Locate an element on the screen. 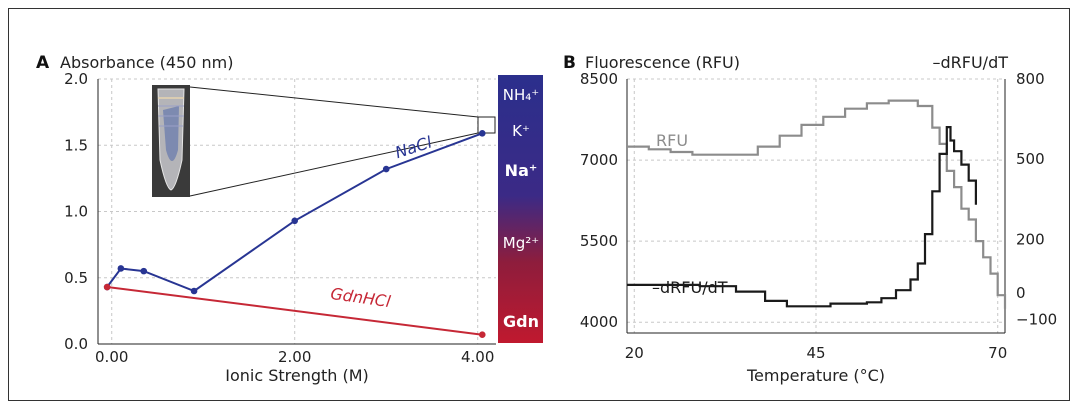 Image resolution: width=1078 pixels, height=409 pixels. panel-b-y2-tick-label: 500 is located at coordinates (1030, 159).